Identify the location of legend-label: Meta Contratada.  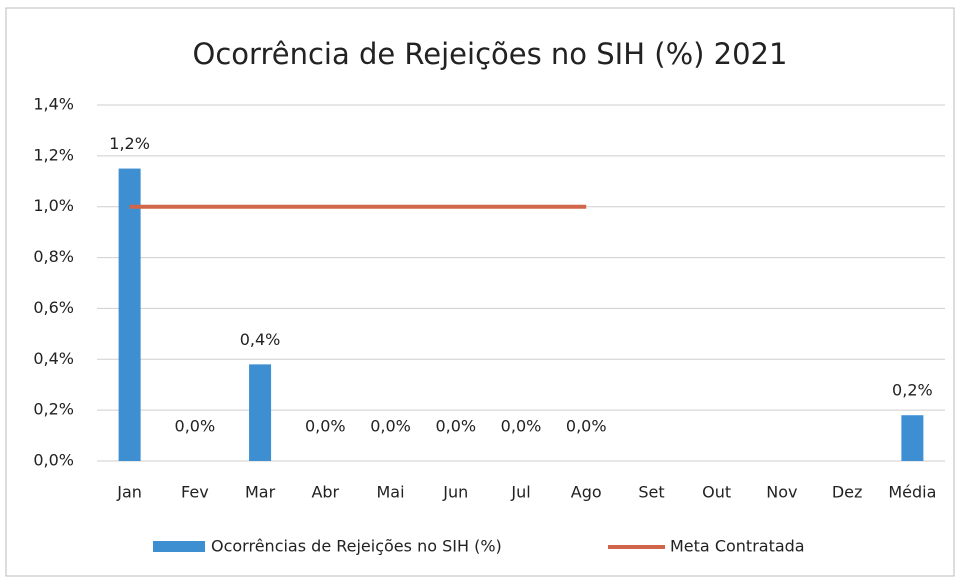
(737, 546).